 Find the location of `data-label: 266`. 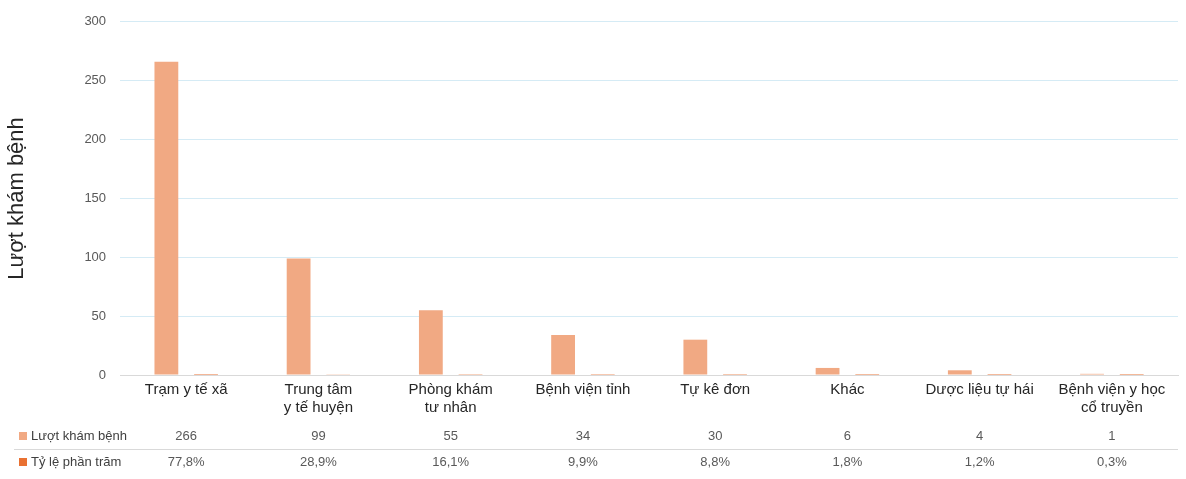

data-label: 266 is located at coordinates (186, 435).